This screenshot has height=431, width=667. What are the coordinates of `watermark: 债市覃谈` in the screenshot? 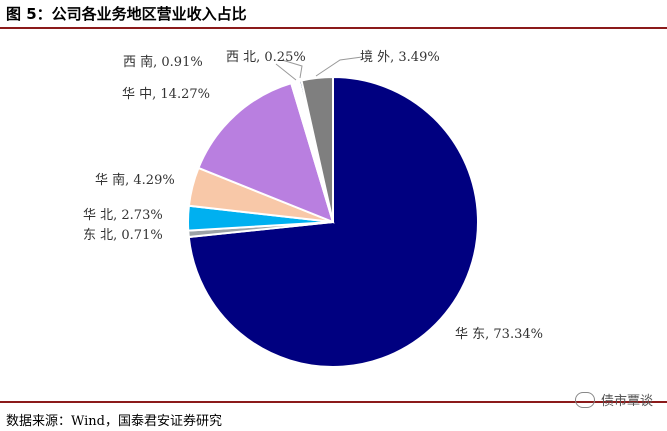 It's located at (613, 399).